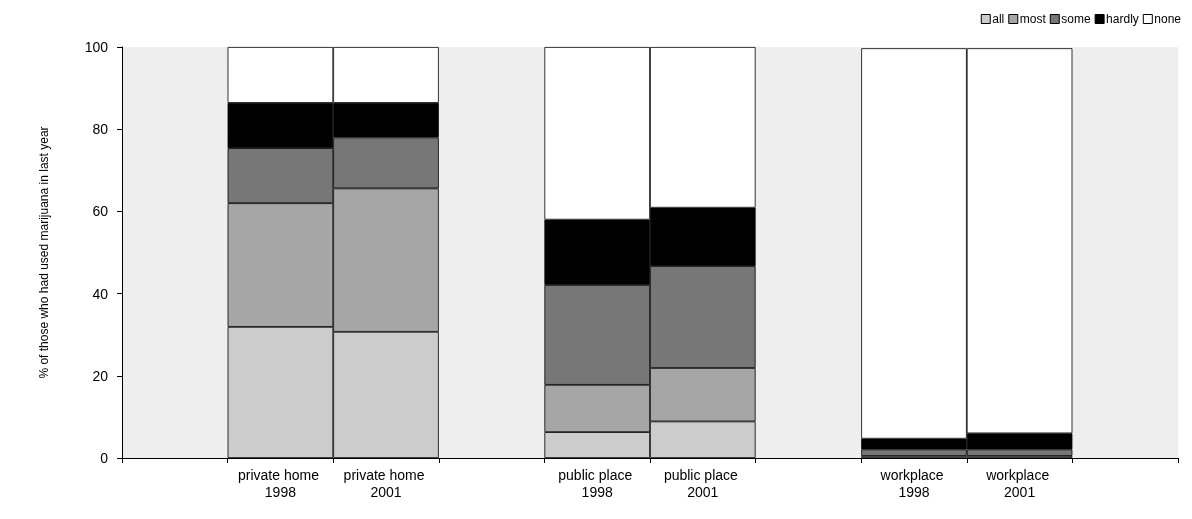  Describe the element at coordinates (100, 211) in the screenshot. I see `y-tick-label: 60` at that location.